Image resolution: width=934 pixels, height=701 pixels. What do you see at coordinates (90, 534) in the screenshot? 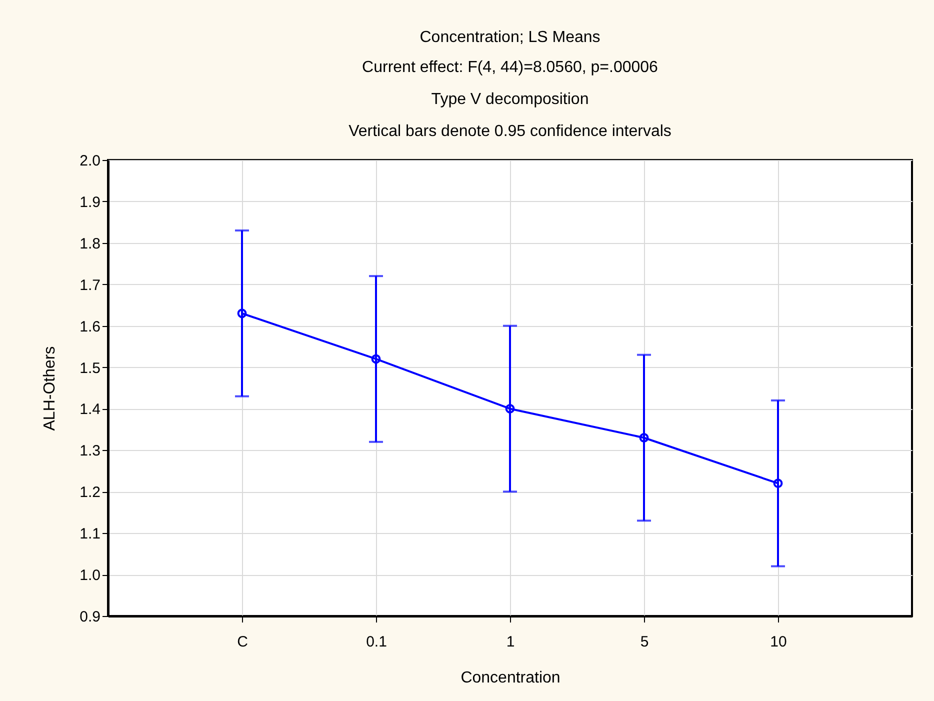
I see `y-tick-label: 1.1` at bounding box center [90, 534].